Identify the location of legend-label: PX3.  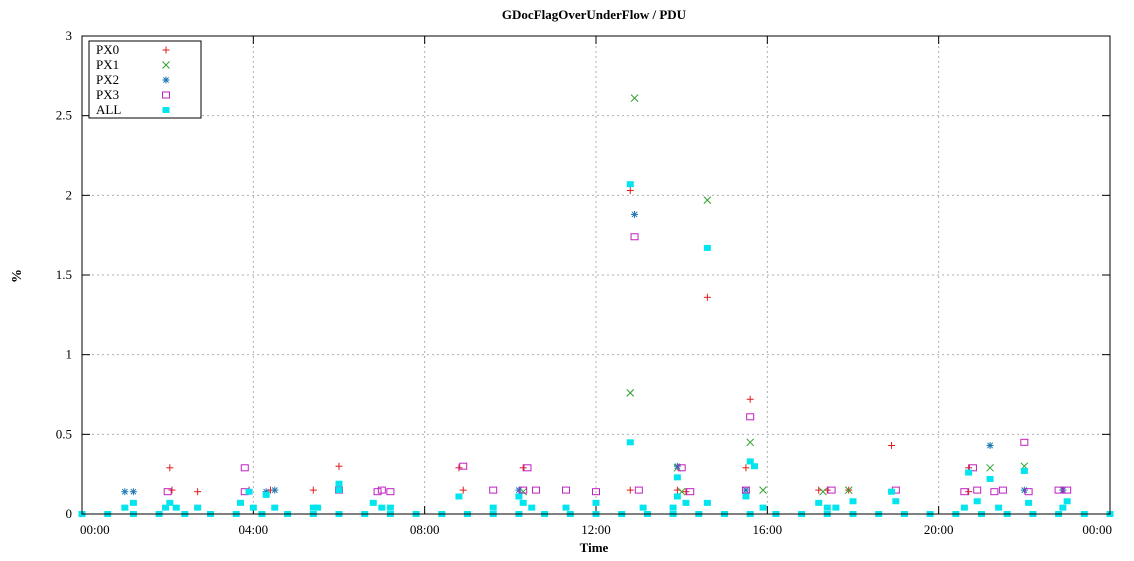
(107, 94).